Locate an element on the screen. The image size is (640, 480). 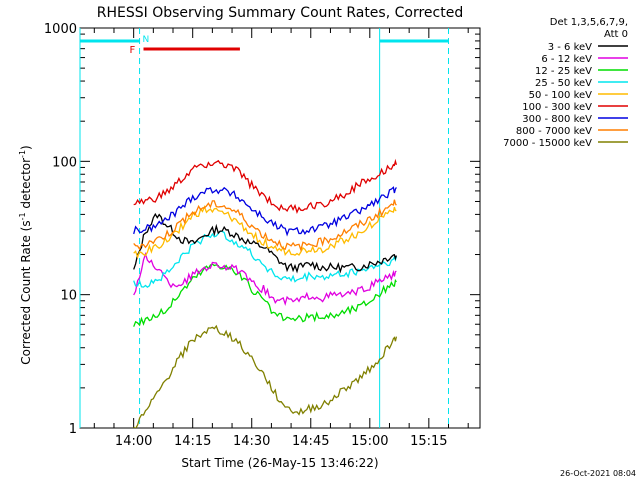
y-tick-label: 100 is located at coordinates (64, 162).